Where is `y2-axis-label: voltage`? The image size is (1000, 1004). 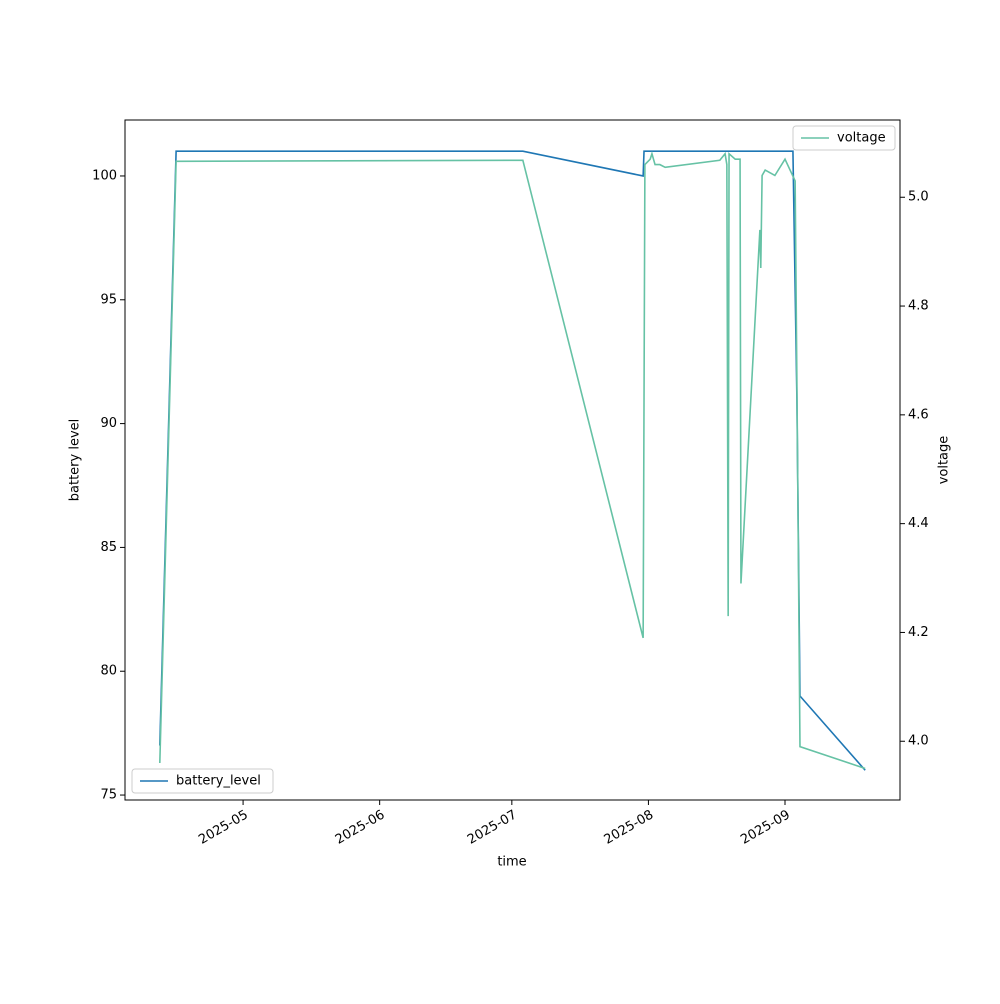
y2-axis-label: voltage is located at coordinates (944, 460).